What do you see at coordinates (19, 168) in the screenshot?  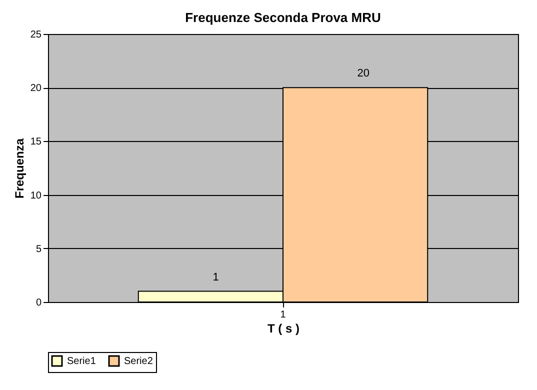 I see `y-axis-title: Frequenza` at bounding box center [19, 168].